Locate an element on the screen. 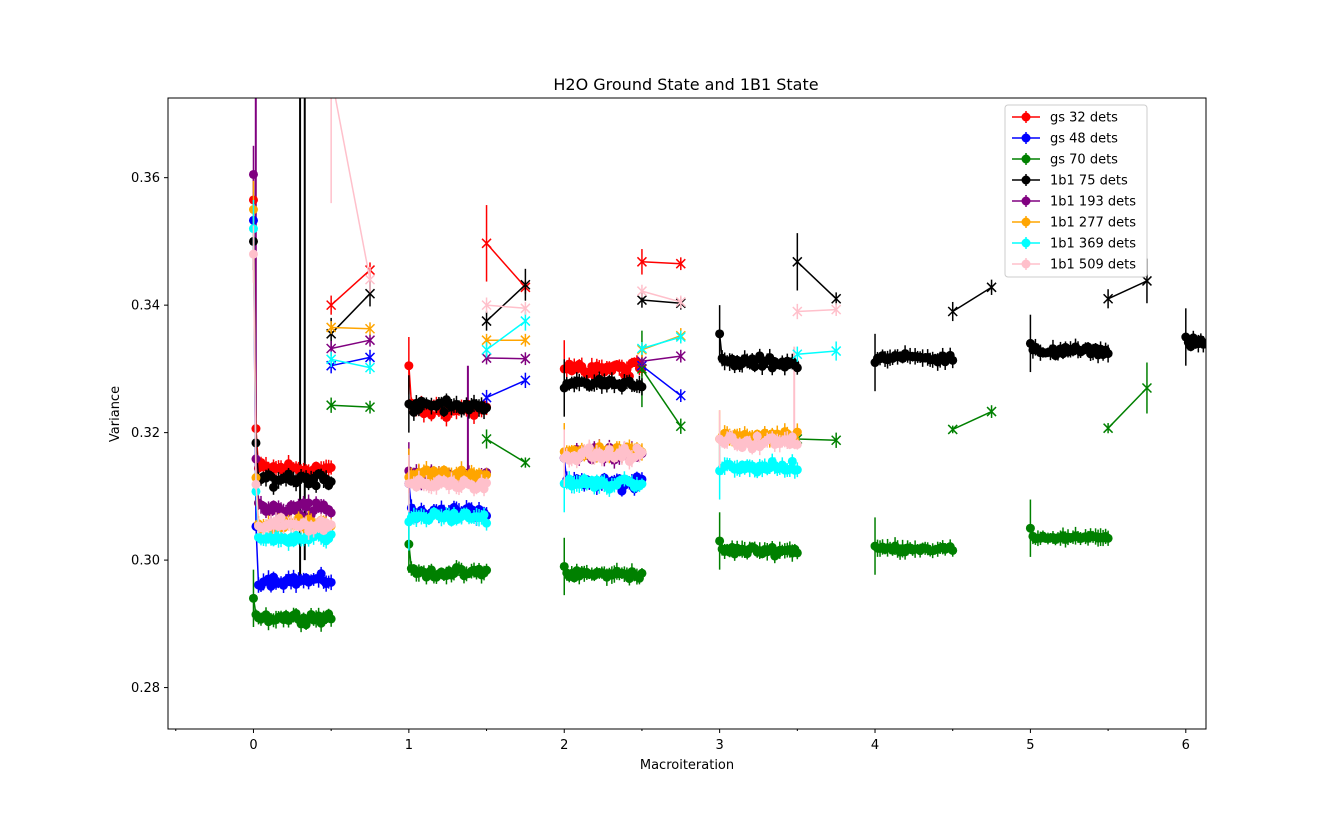 This screenshot has width=1340, height=819. legend-entry-label: 1b1 277 dets is located at coordinates (1093, 223).